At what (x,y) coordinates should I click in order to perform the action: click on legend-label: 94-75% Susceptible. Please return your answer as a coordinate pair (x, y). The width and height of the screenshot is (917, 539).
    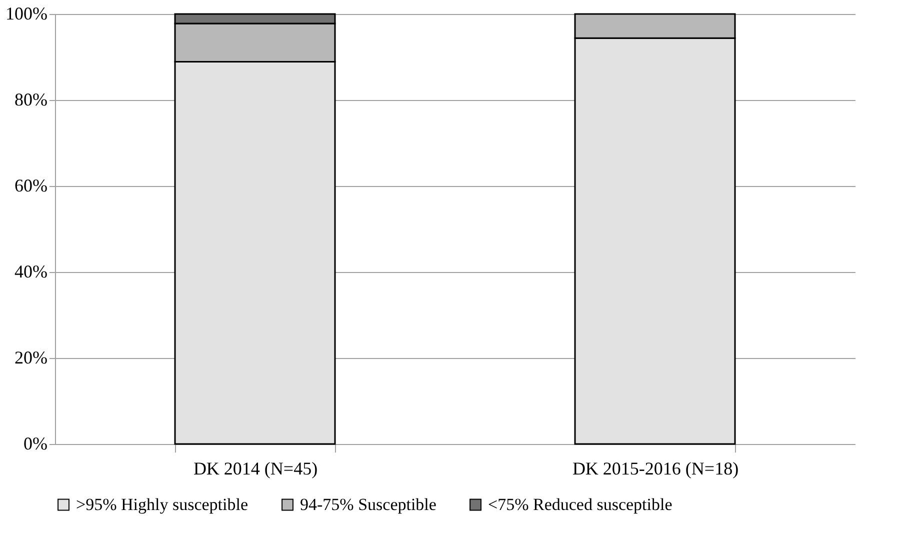
    Looking at the image, I should click on (368, 504).